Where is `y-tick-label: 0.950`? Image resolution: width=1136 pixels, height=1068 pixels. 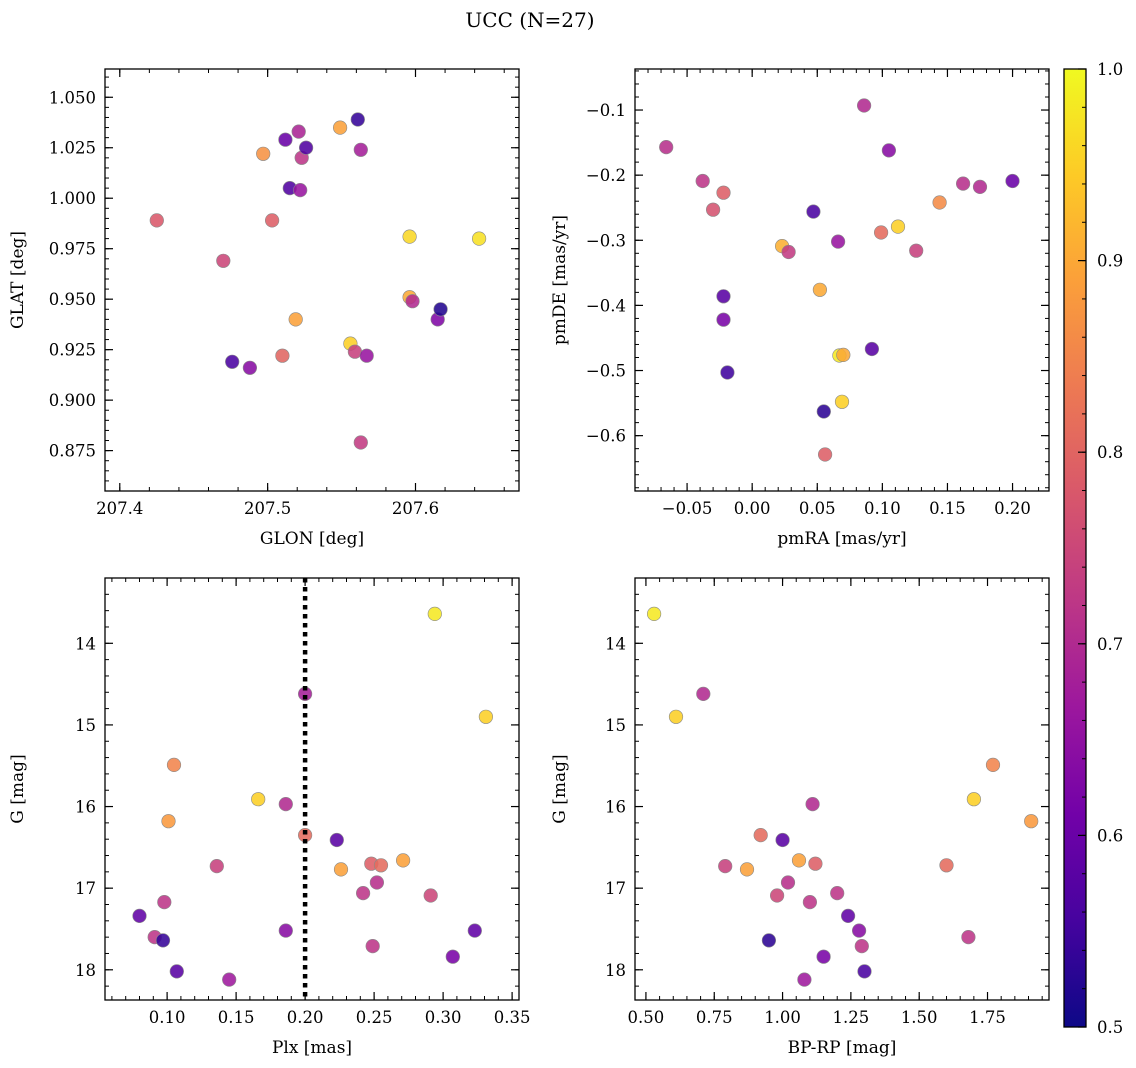 y-tick-label: 0.950 is located at coordinates (72, 299).